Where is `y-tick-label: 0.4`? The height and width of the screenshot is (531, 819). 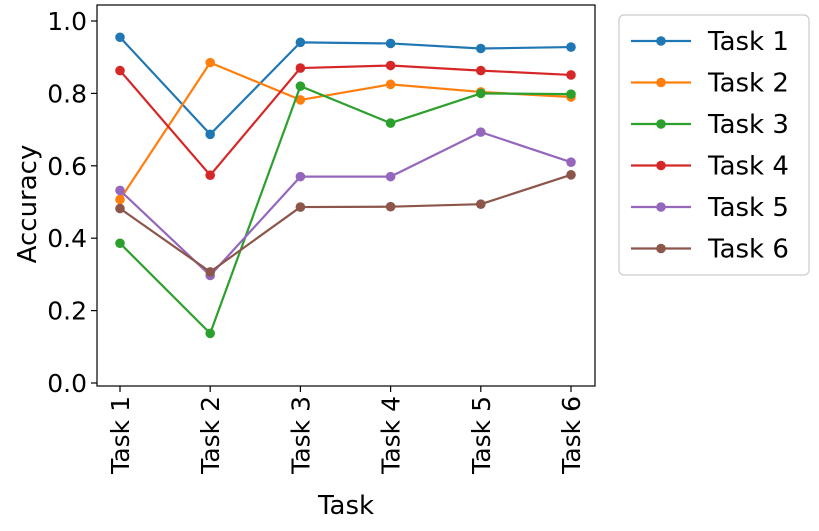 y-tick-label: 0.4 is located at coordinates (67, 238).